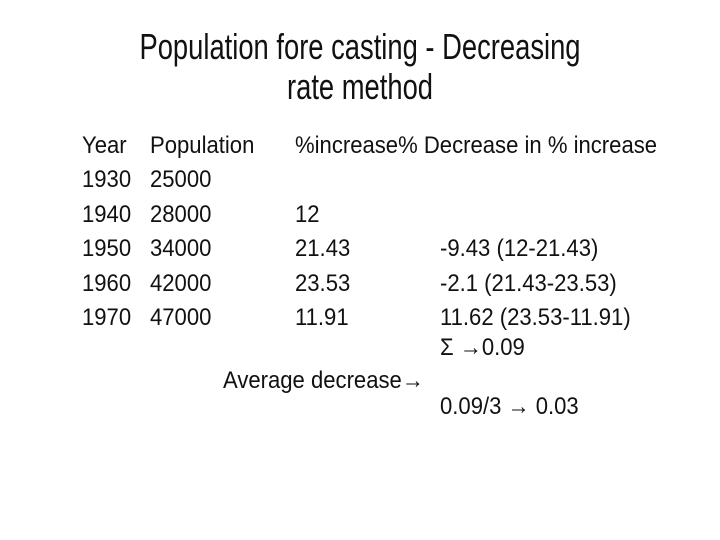 This screenshot has height=540, width=720. What do you see at coordinates (509, 406) in the screenshot?
I see `result-line: 0.09/3 → 0.03` at bounding box center [509, 406].